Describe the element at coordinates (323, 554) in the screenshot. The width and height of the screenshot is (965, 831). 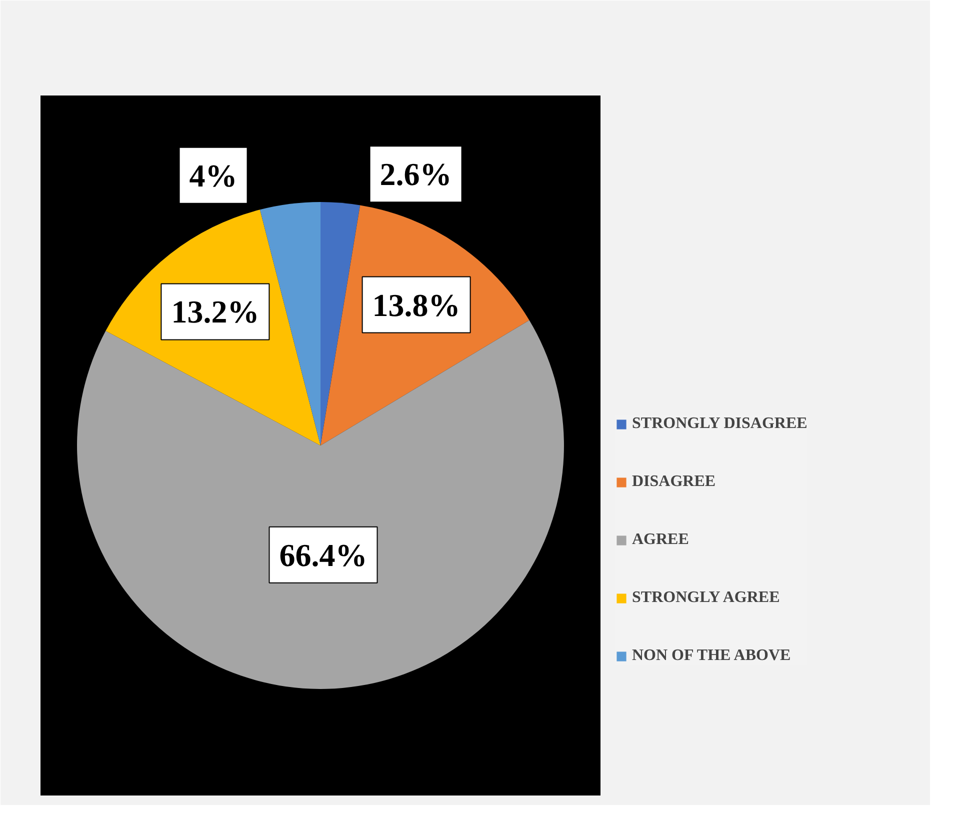
I see `data-label: 66.4%` at that location.